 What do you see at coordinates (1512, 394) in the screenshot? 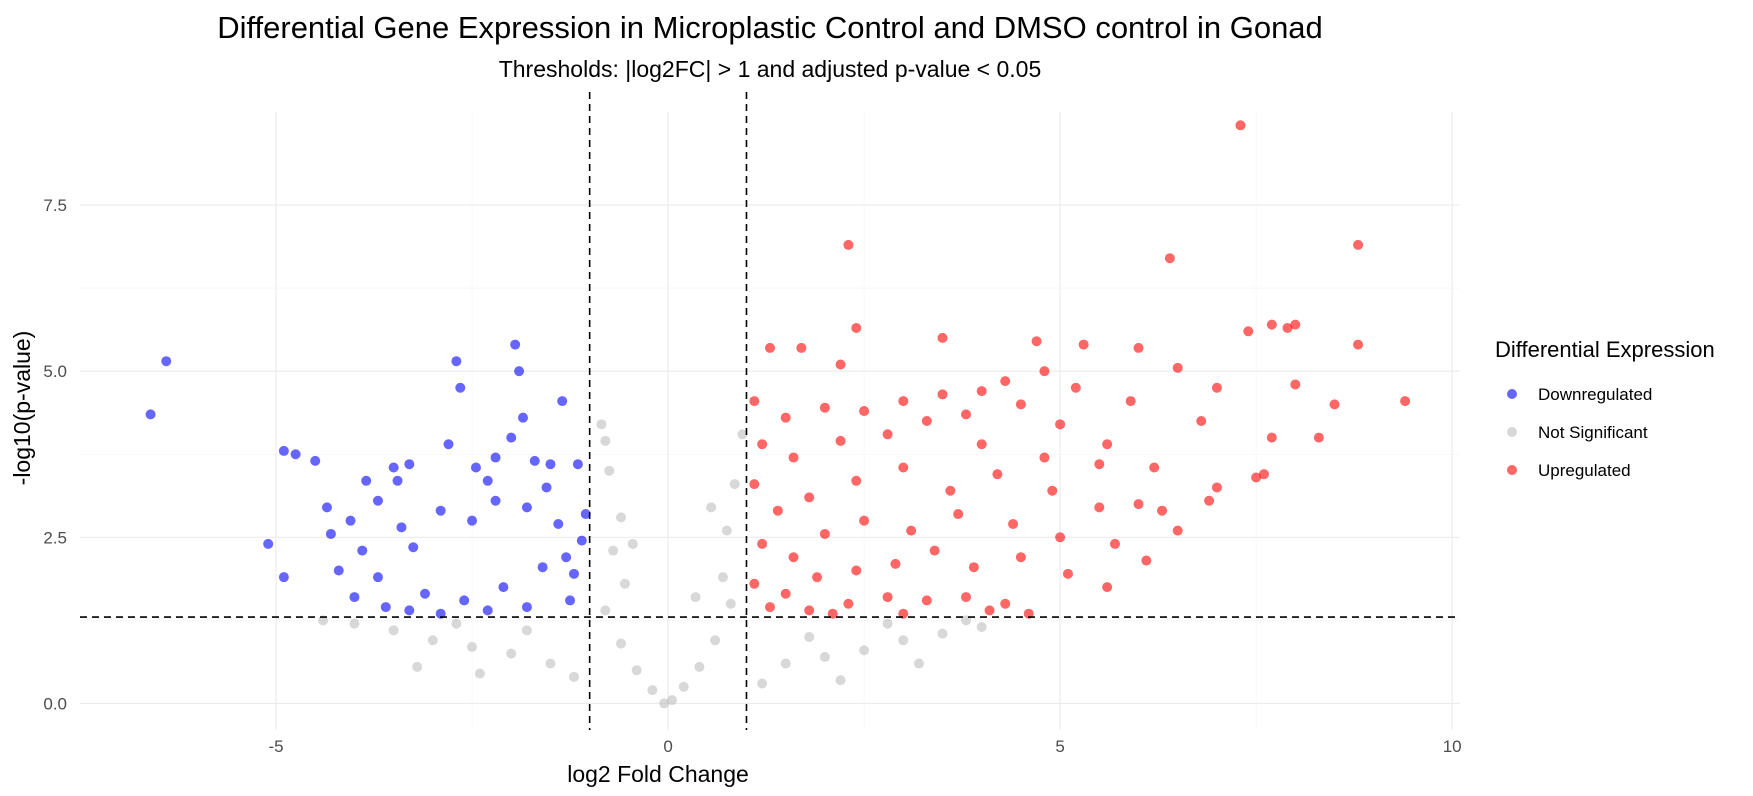
I see `legend-key-downregulated` at bounding box center [1512, 394].